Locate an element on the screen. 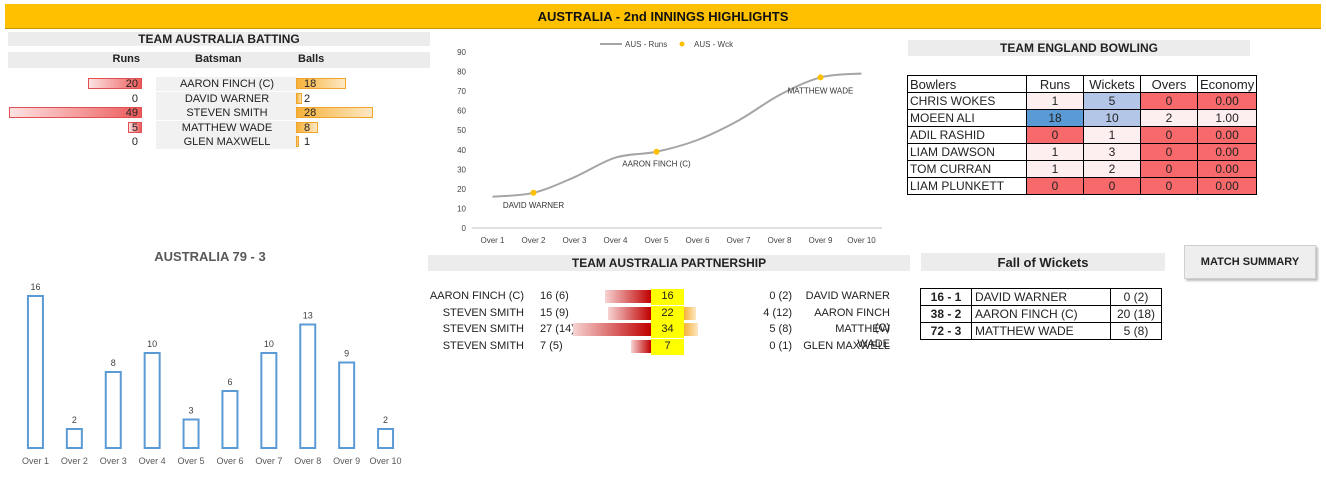 The image size is (1326, 479). bar-category-label: Over 5 is located at coordinates (191, 461).